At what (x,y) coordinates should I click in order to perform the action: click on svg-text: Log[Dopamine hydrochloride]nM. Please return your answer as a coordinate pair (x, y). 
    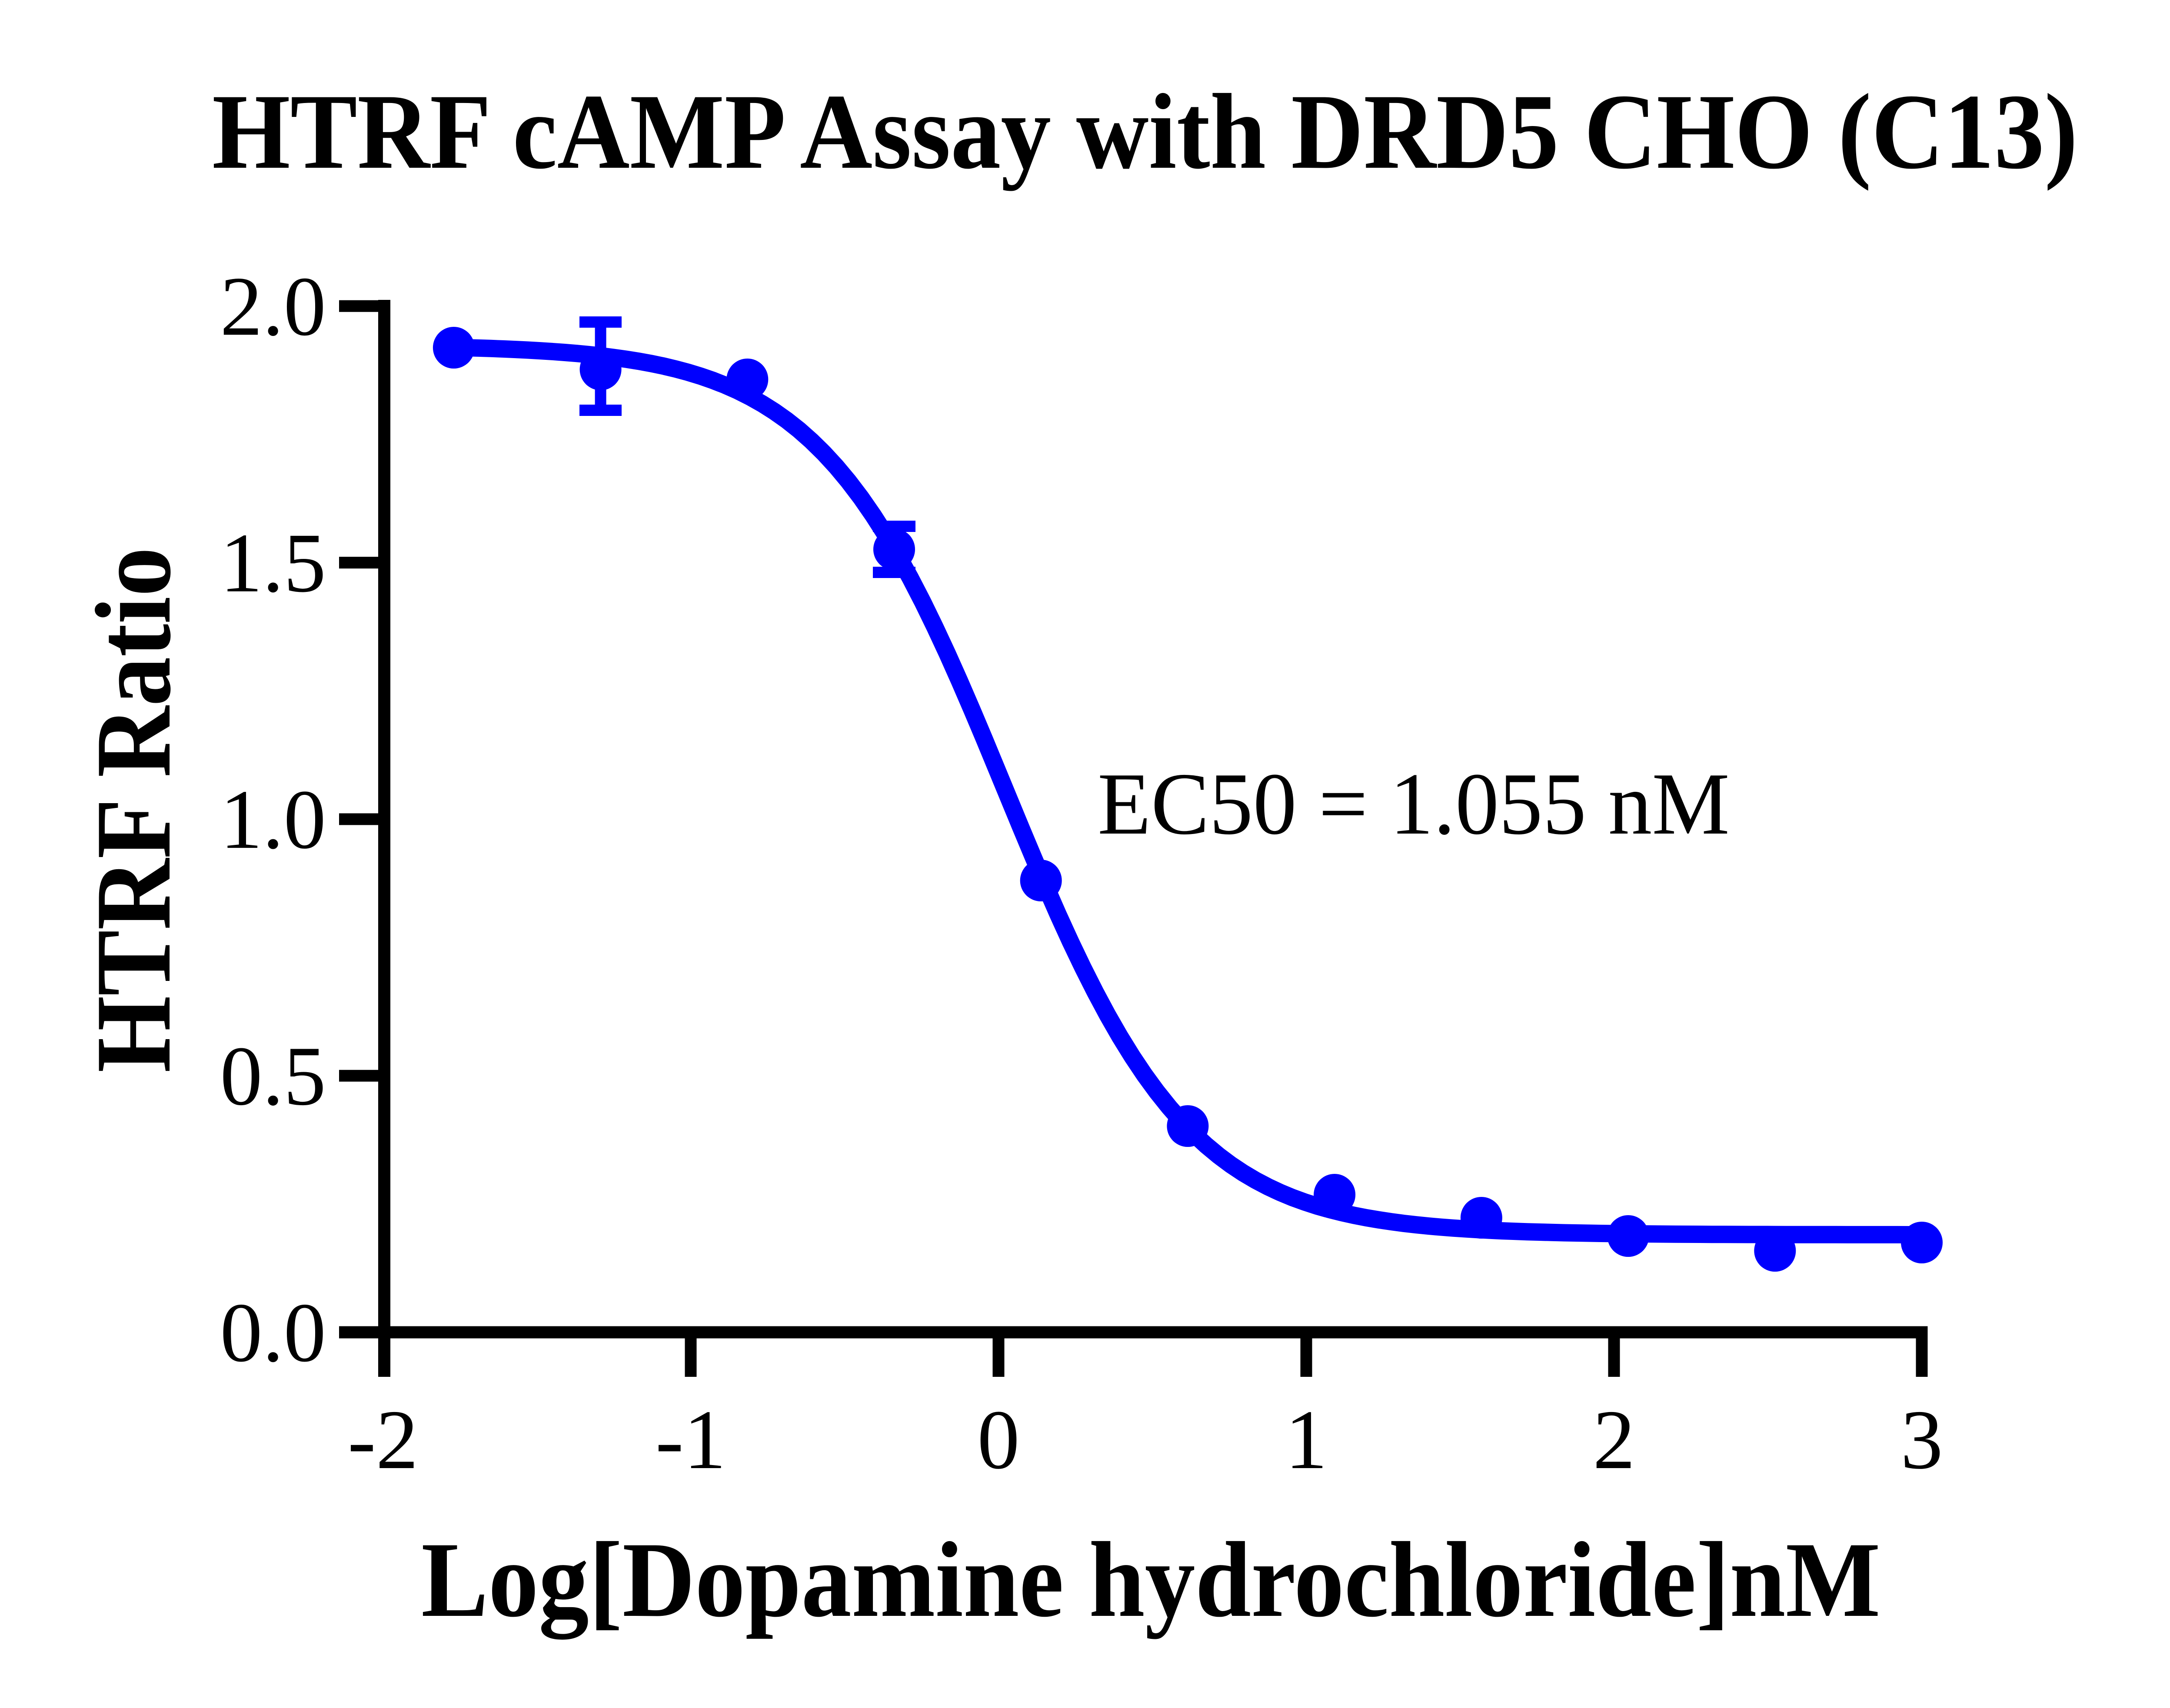
    Looking at the image, I should click on (1151, 1580).